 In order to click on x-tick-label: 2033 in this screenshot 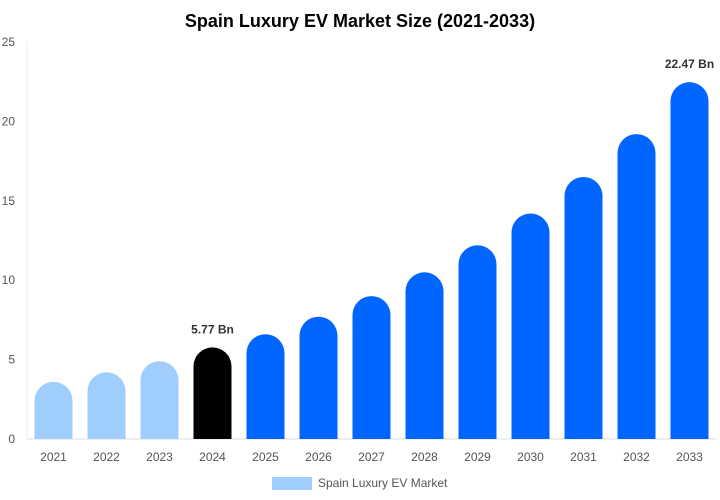, I will do `click(689, 457)`.